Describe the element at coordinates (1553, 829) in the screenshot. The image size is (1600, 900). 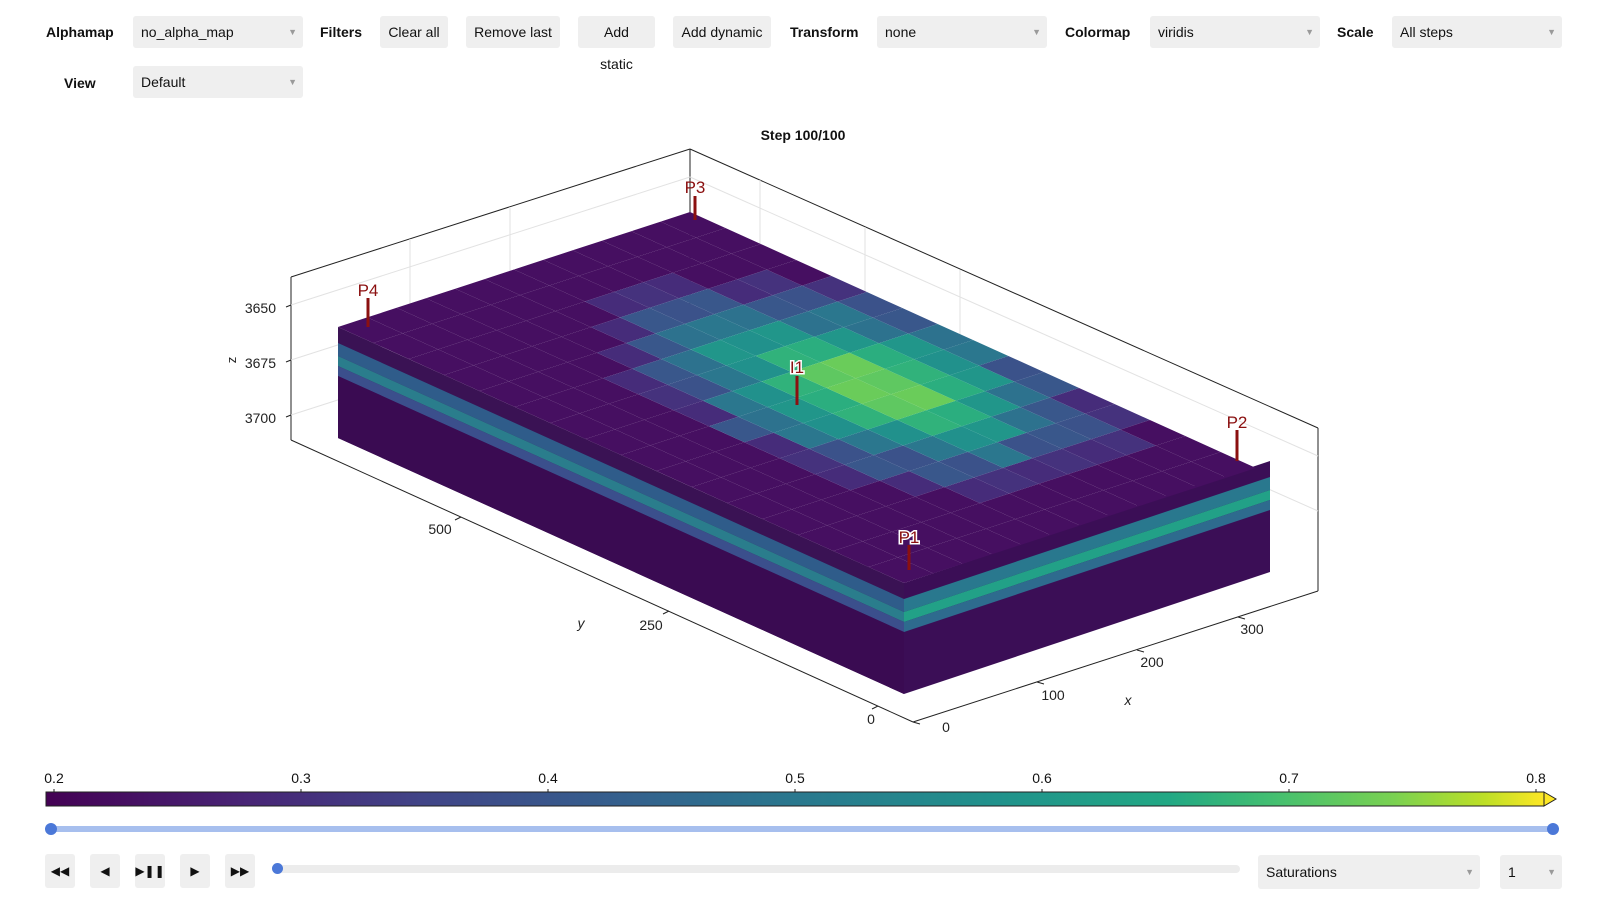
I see `range-handle-high` at that location.